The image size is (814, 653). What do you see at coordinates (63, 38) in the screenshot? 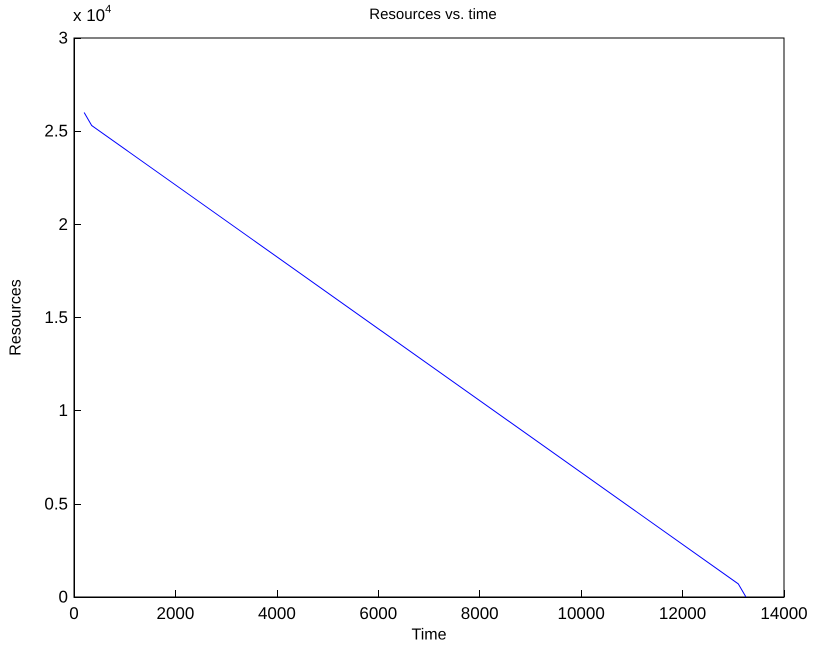
I see `y-tick-label: 3` at bounding box center [63, 38].